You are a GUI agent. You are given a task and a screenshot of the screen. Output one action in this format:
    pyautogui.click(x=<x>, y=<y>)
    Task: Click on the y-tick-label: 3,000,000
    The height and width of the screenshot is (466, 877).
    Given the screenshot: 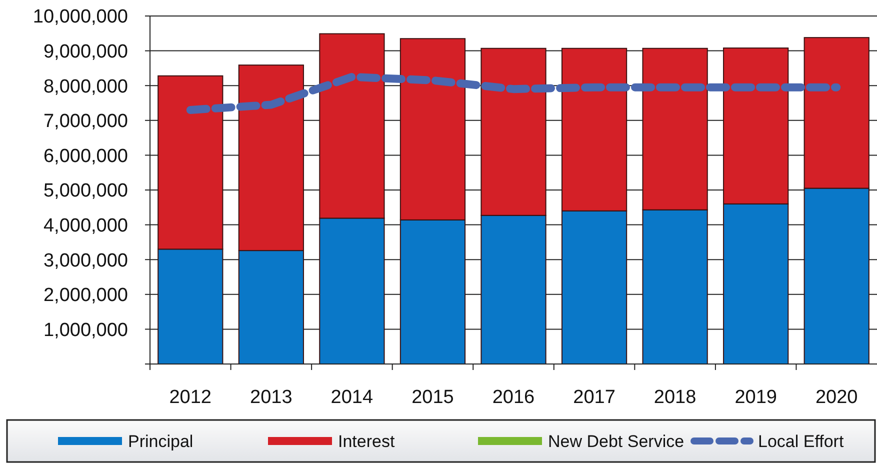 What is the action you would take?
    pyautogui.click(x=85, y=261)
    